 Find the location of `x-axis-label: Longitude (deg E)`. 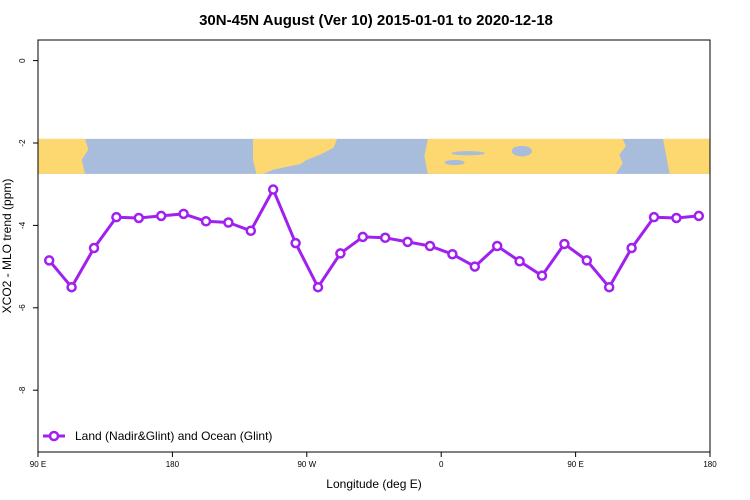

x-axis-label: Longitude (deg E) is located at coordinates (373, 484).